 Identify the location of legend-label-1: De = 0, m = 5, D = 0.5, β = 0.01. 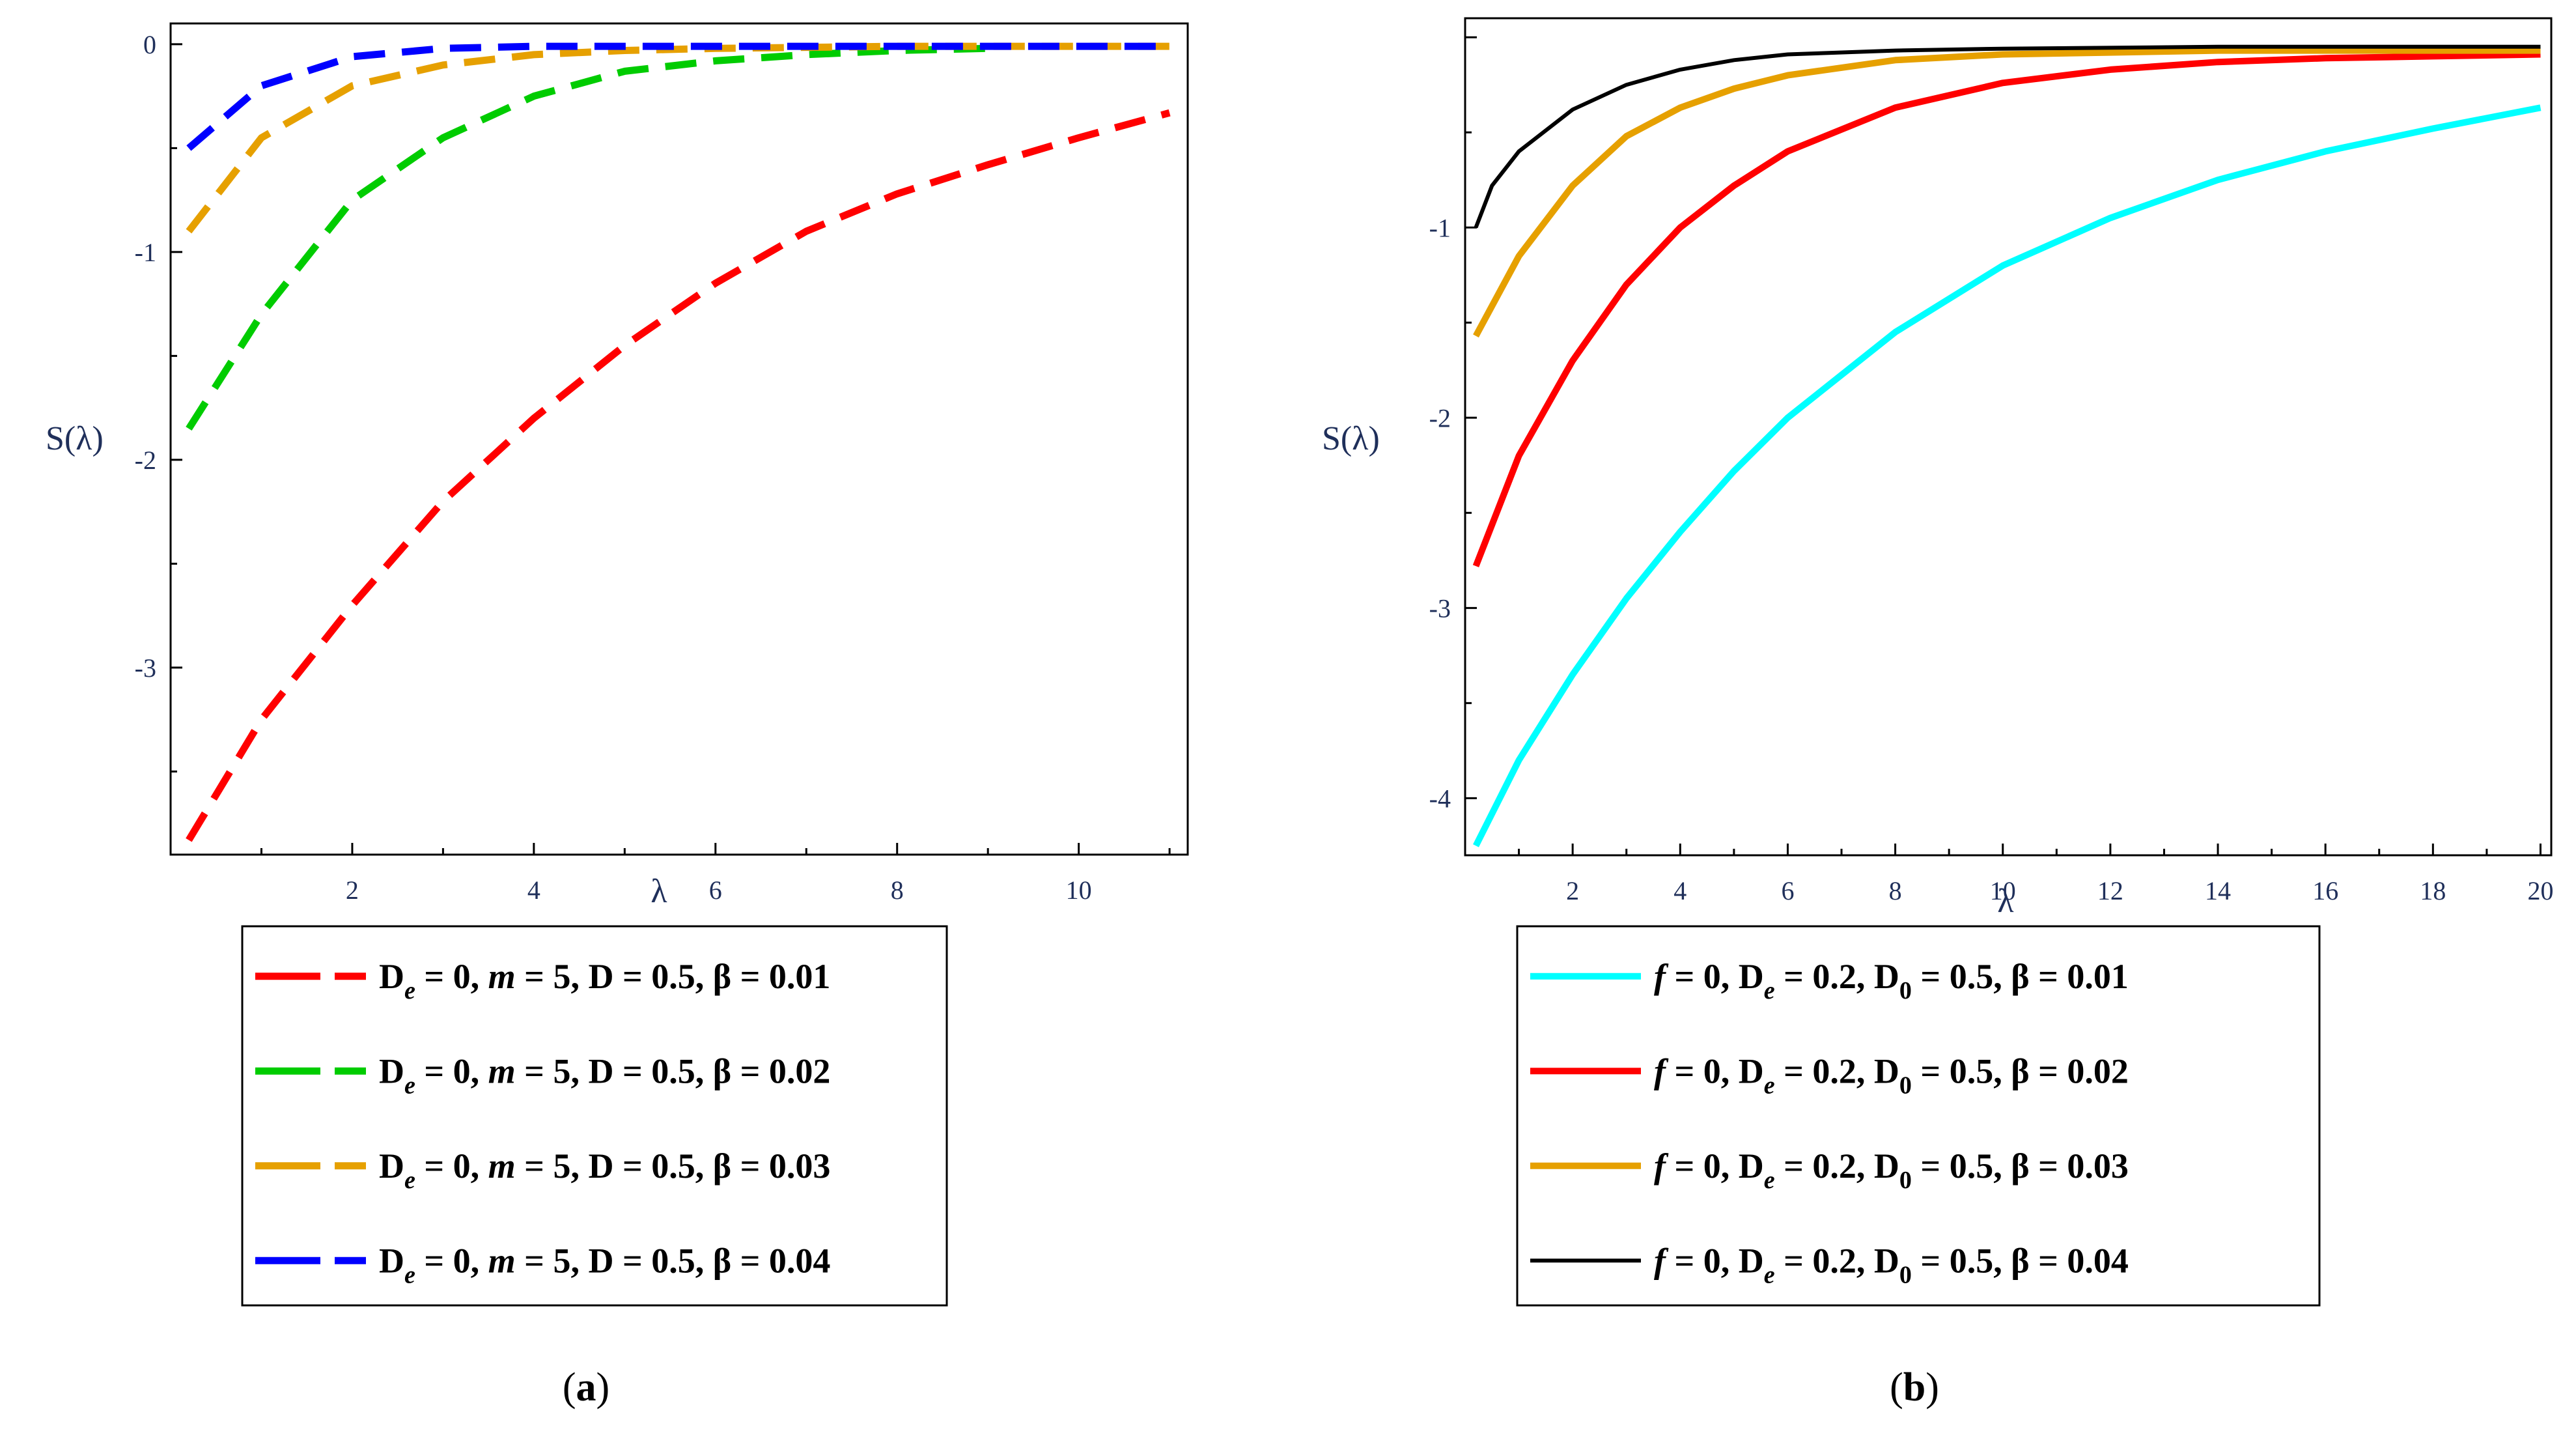
(605, 980).